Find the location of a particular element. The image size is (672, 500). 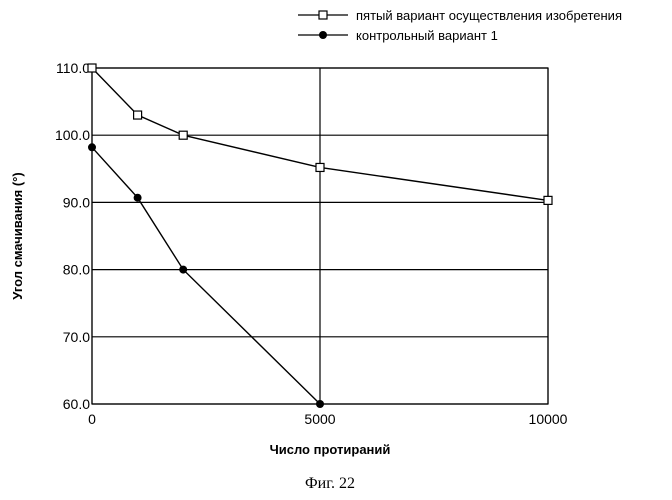

figure-caption: Фиг. 22 is located at coordinates (330, 483).